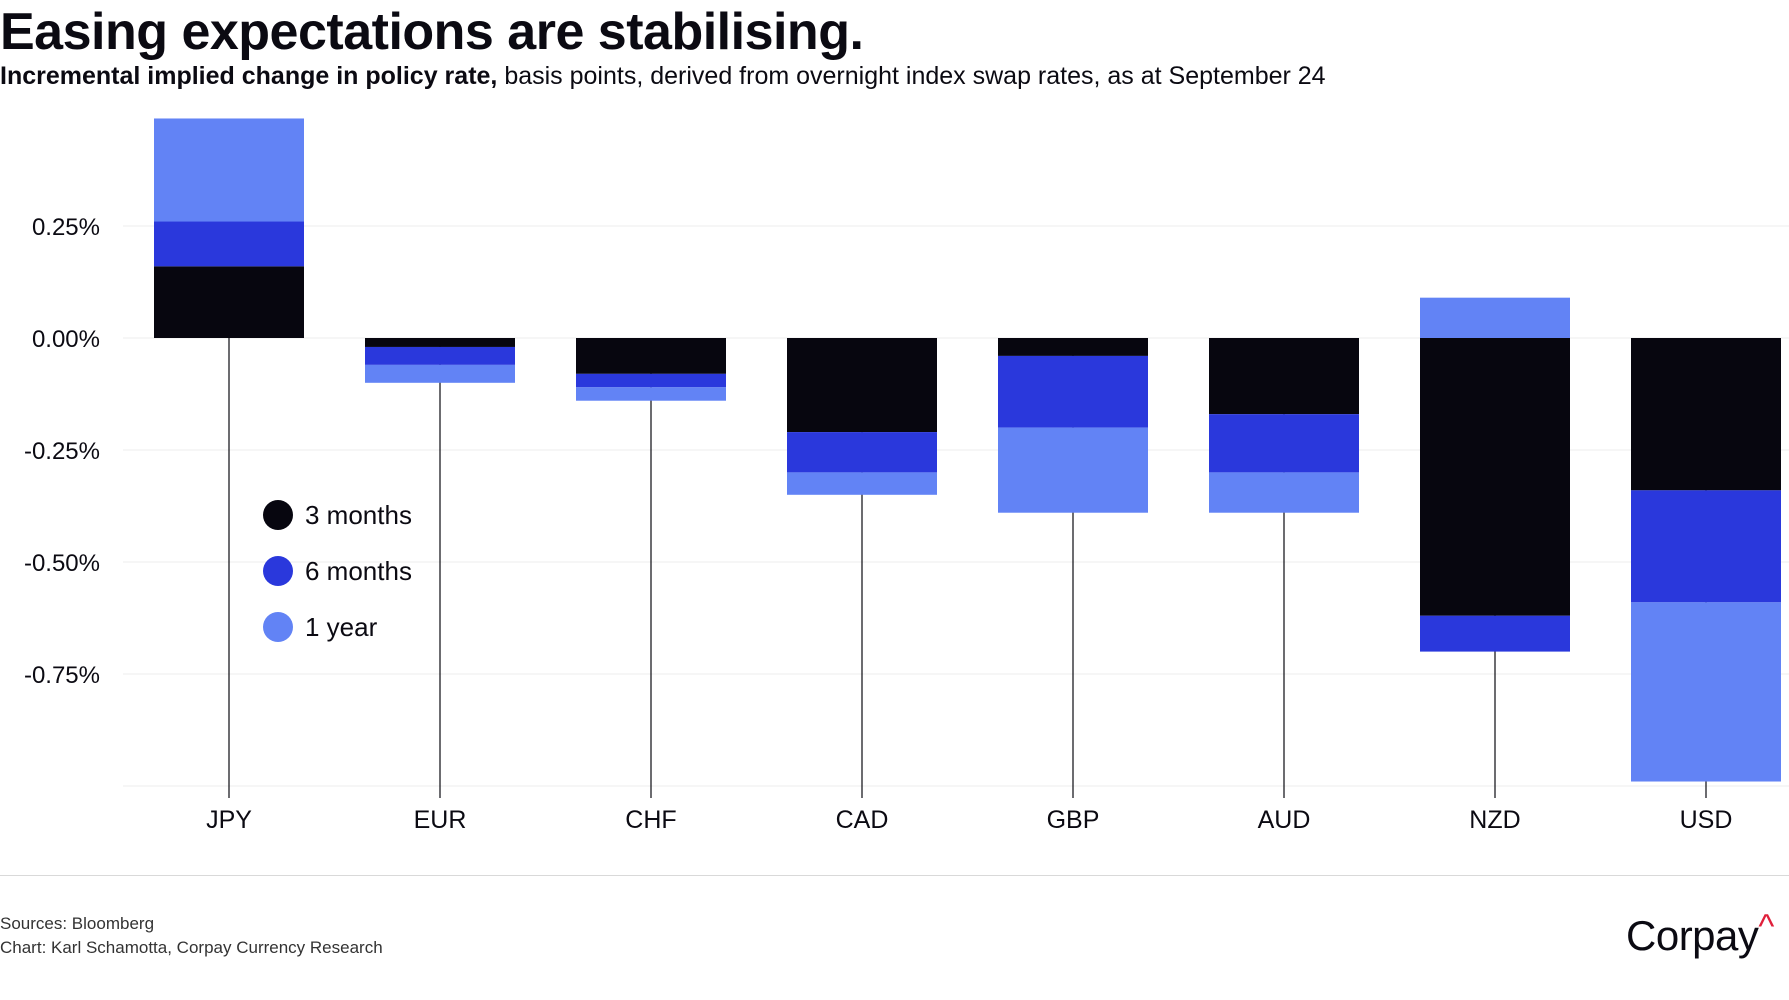 The width and height of the screenshot is (1789, 1000). What do you see at coordinates (1284, 820) in the screenshot?
I see `x-tick-label: AUD` at bounding box center [1284, 820].